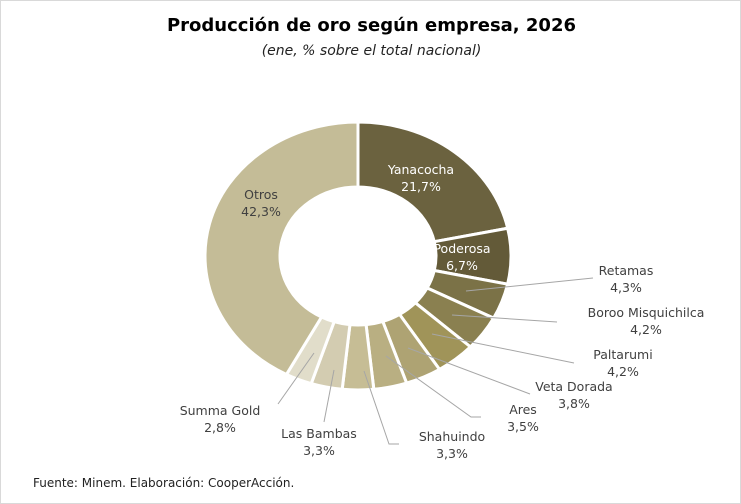  What do you see at coordinates (503, 348) in the screenshot?
I see `leader-line-paltarumi` at bounding box center [503, 348].